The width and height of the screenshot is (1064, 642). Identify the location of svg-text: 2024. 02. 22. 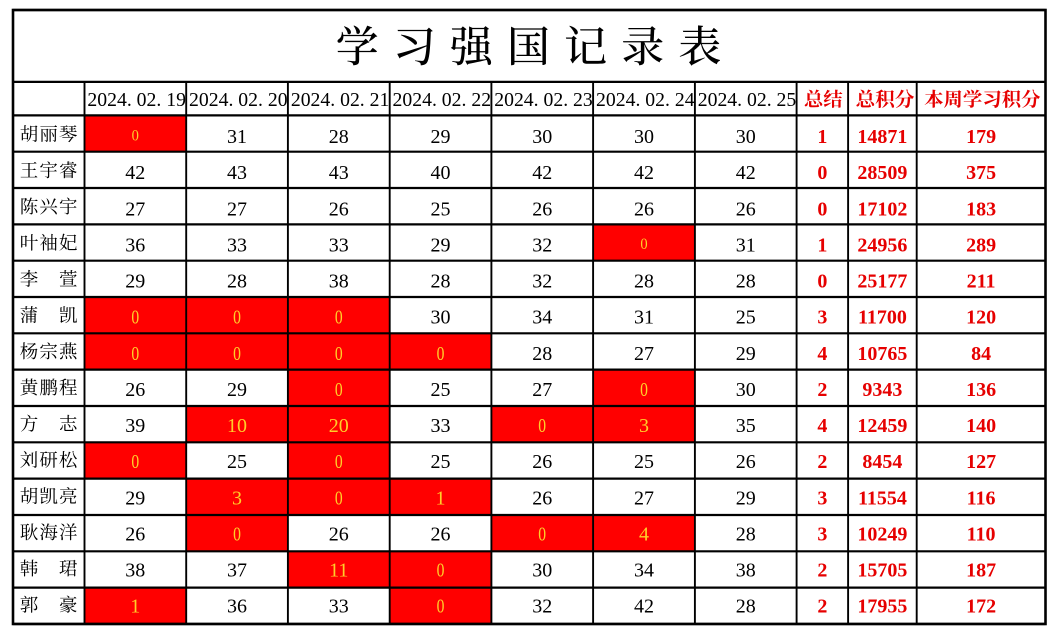
(442, 100).